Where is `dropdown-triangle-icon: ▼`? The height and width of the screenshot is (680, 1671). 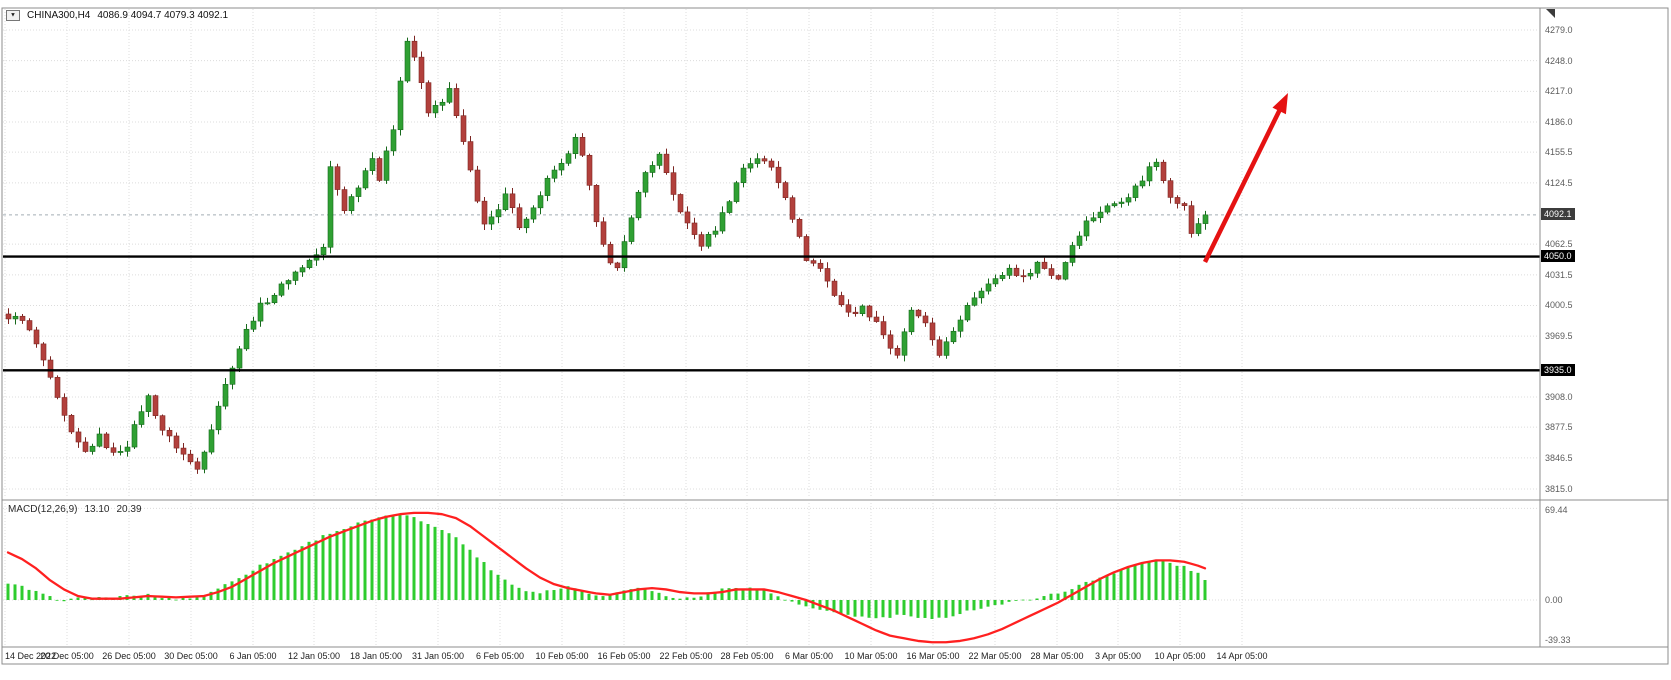 dropdown-triangle-icon: ▼ is located at coordinates (13, 15).